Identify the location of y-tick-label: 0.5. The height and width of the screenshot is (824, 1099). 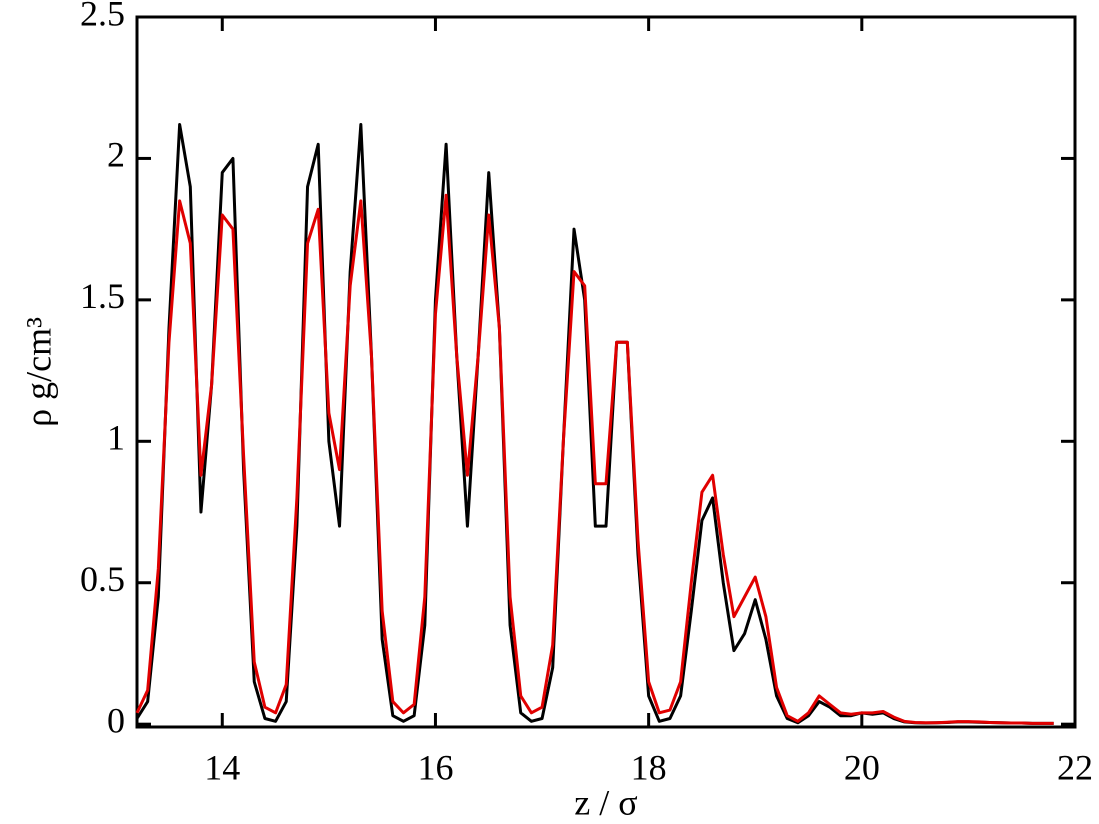
(102, 579).